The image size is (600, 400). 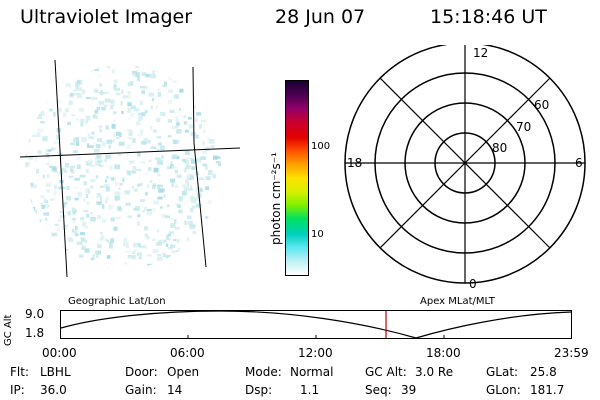 I want to click on mlt-label-6: 6, so click(x=579, y=163).